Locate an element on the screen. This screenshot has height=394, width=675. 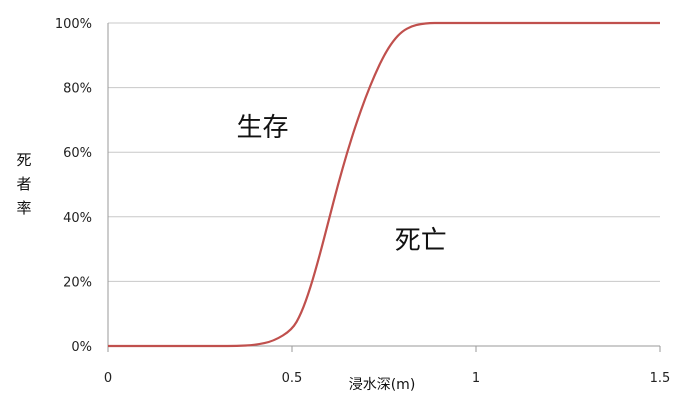
y-tick-label: 60% is located at coordinates (77, 153).